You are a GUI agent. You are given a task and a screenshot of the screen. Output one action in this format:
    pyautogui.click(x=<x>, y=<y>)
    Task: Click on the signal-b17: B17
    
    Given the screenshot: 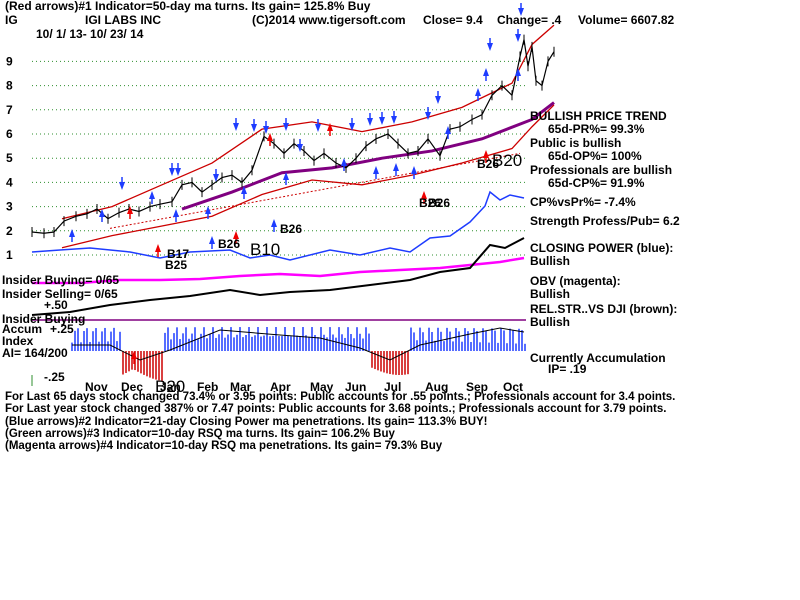 What is the action you would take?
    pyautogui.click(x=178, y=254)
    